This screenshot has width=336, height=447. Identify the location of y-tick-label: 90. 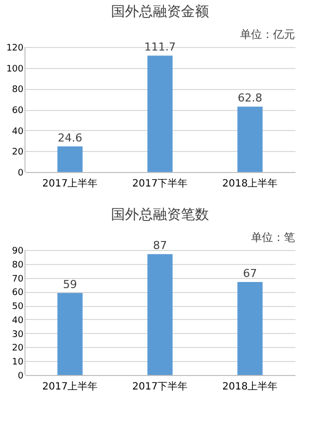
(18, 251).